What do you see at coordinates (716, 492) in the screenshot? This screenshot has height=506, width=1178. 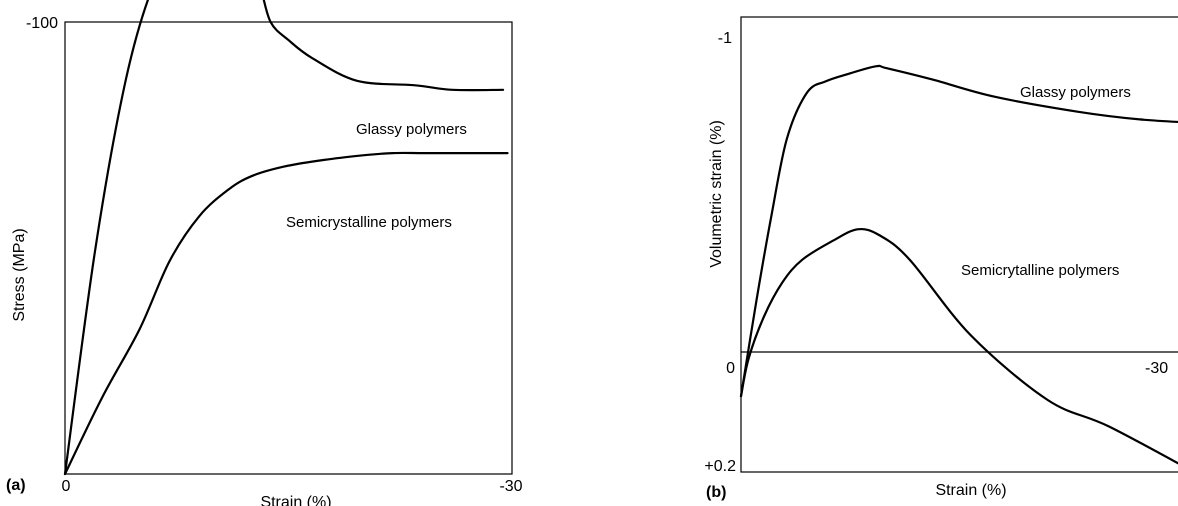 I see `panel-label-b: (b)` at bounding box center [716, 492].